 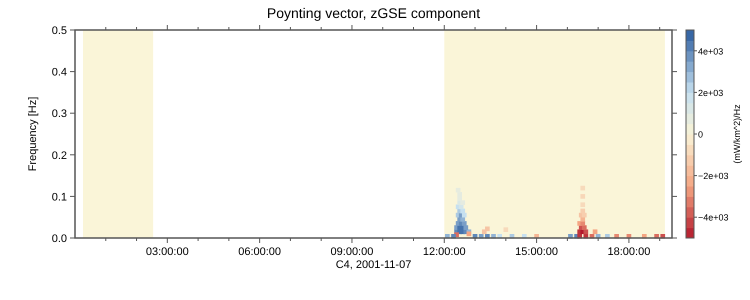 I want to click on color-bar-label: 2e+03, so click(x=711, y=93).